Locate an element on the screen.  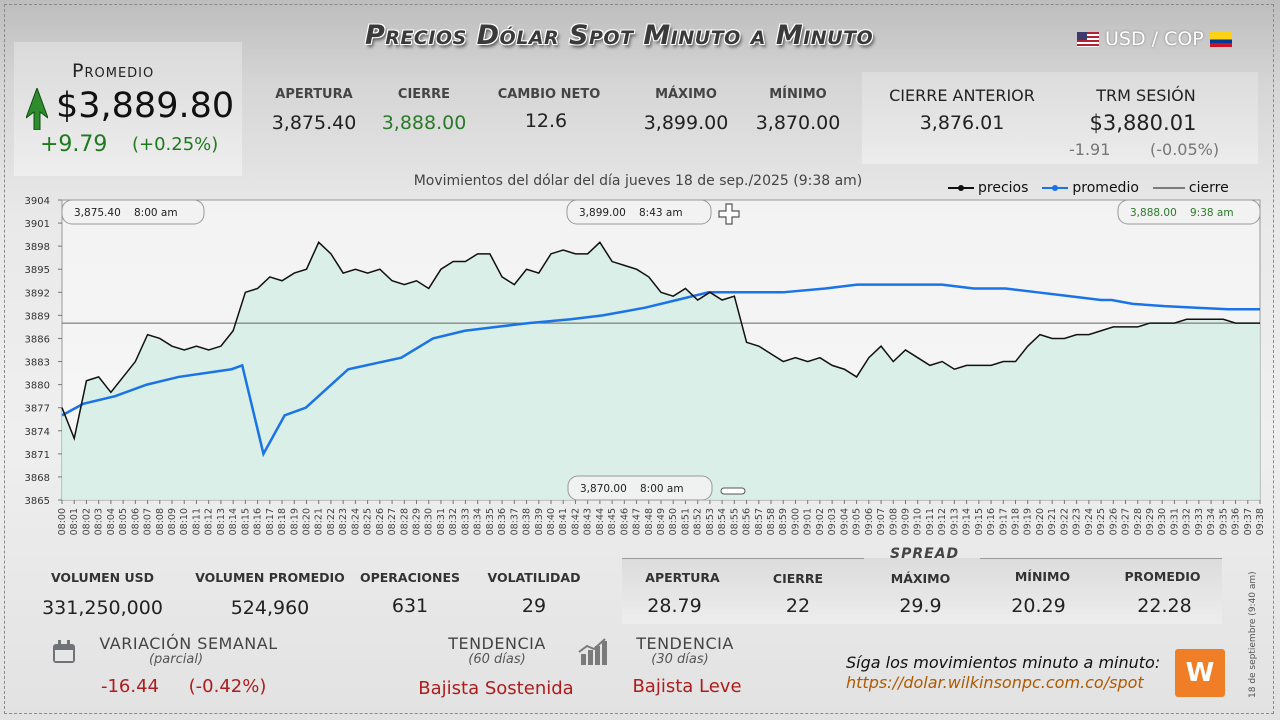
legend-precios-label: precios is located at coordinates (1003, 188).